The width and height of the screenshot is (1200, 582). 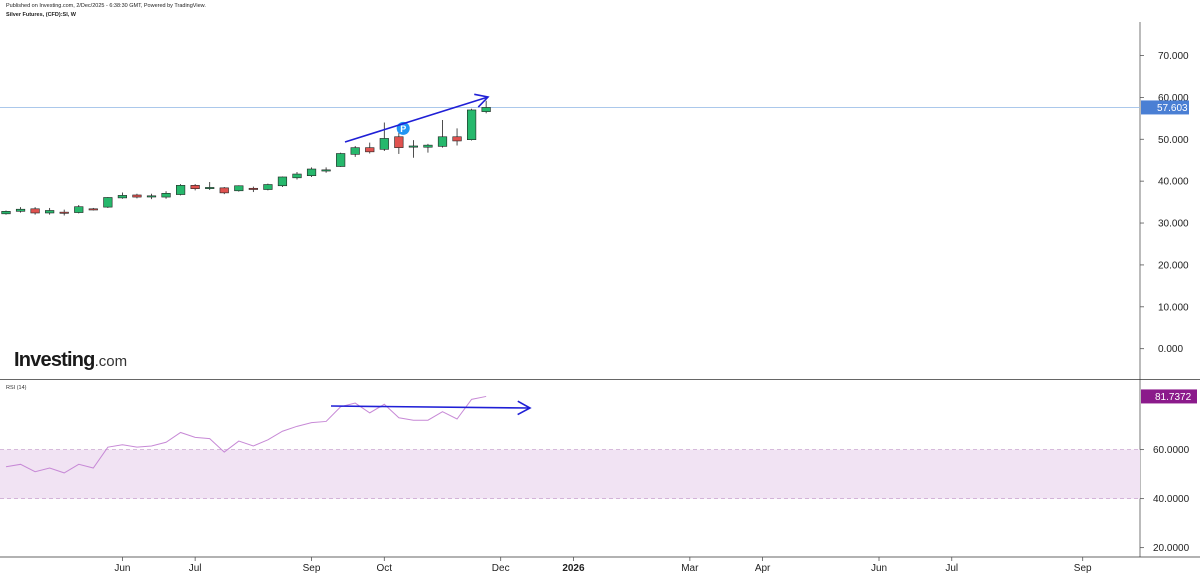 I want to click on rsi-band, so click(x=570, y=474).